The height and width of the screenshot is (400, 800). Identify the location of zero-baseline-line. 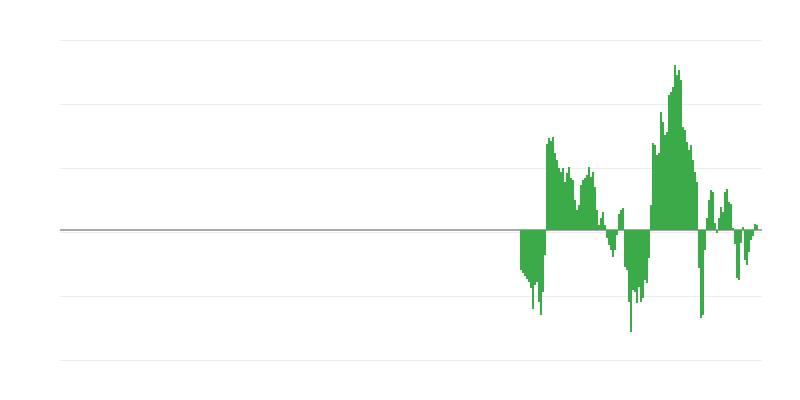
(411, 230).